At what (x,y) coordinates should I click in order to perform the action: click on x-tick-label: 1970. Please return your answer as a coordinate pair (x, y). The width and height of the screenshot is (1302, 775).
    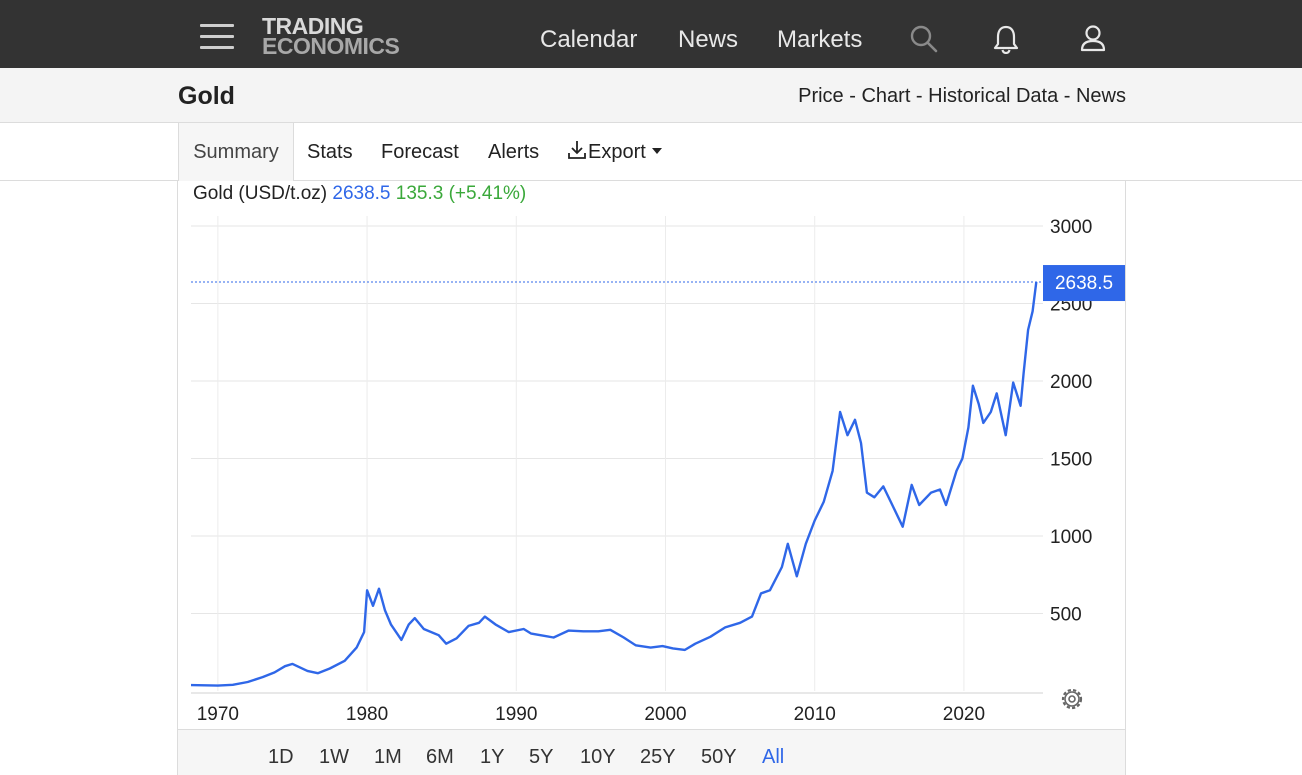
    Looking at the image, I should click on (218, 714).